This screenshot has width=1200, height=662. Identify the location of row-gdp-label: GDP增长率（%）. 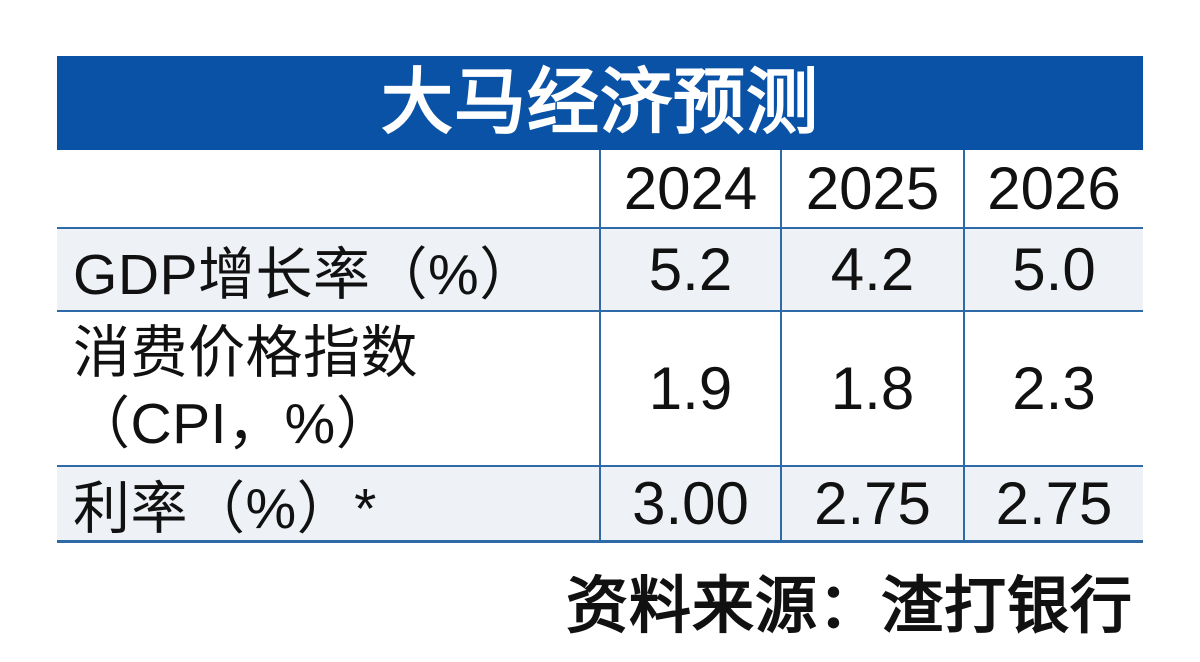
(328, 268).